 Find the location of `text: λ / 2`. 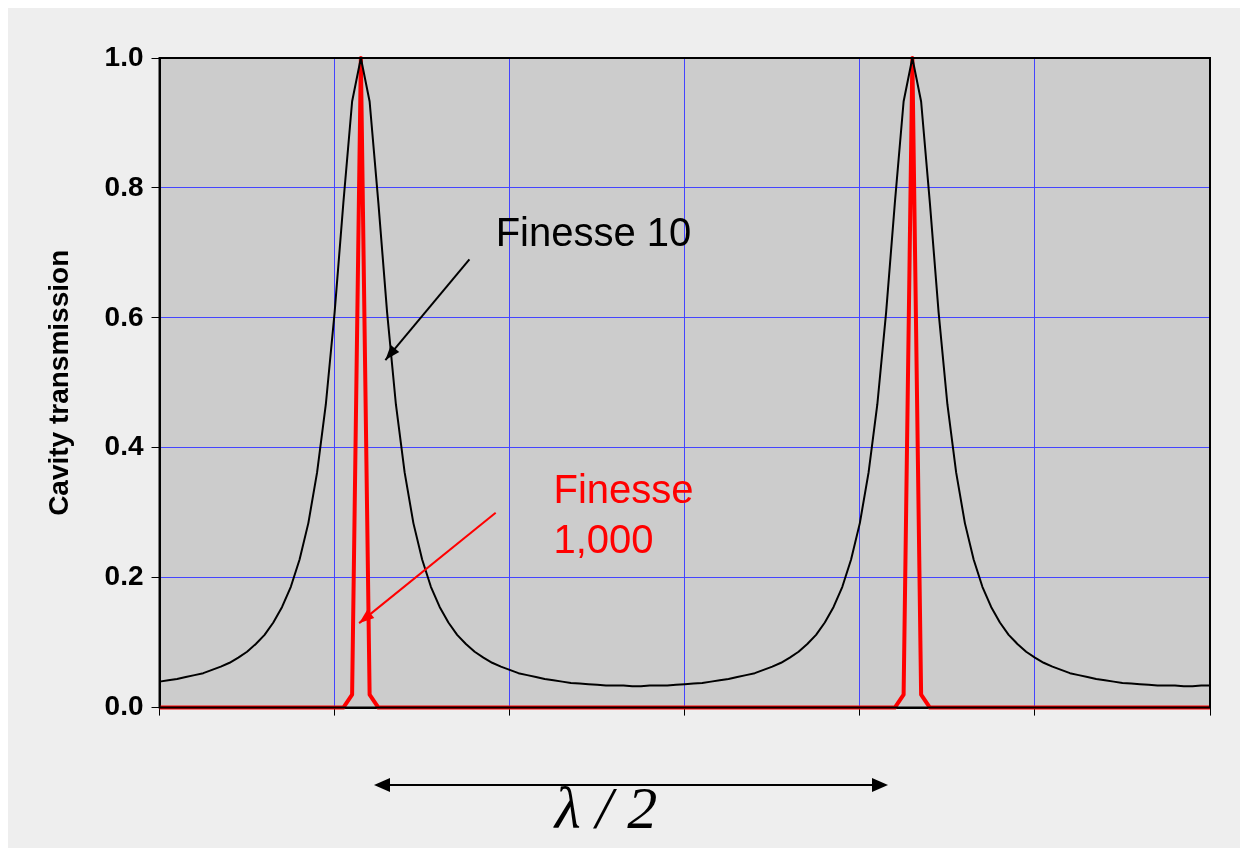

text: λ / 2 is located at coordinates (605, 808).